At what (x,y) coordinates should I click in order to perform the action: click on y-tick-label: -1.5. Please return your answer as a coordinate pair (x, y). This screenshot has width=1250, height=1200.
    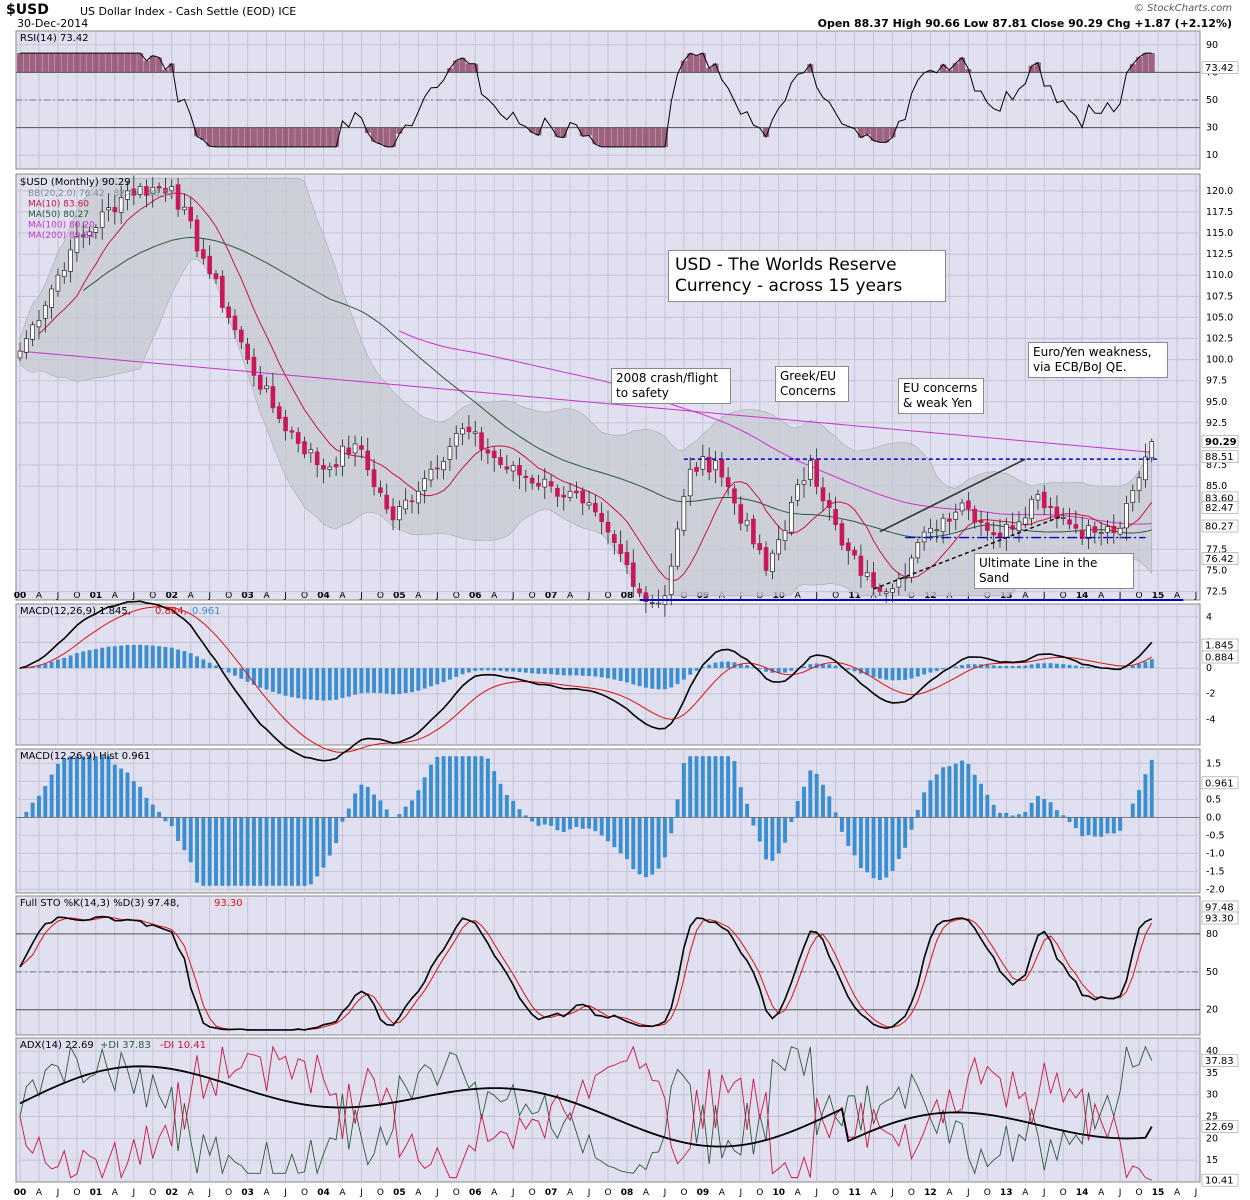
    Looking at the image, I should click on (1215, 871).